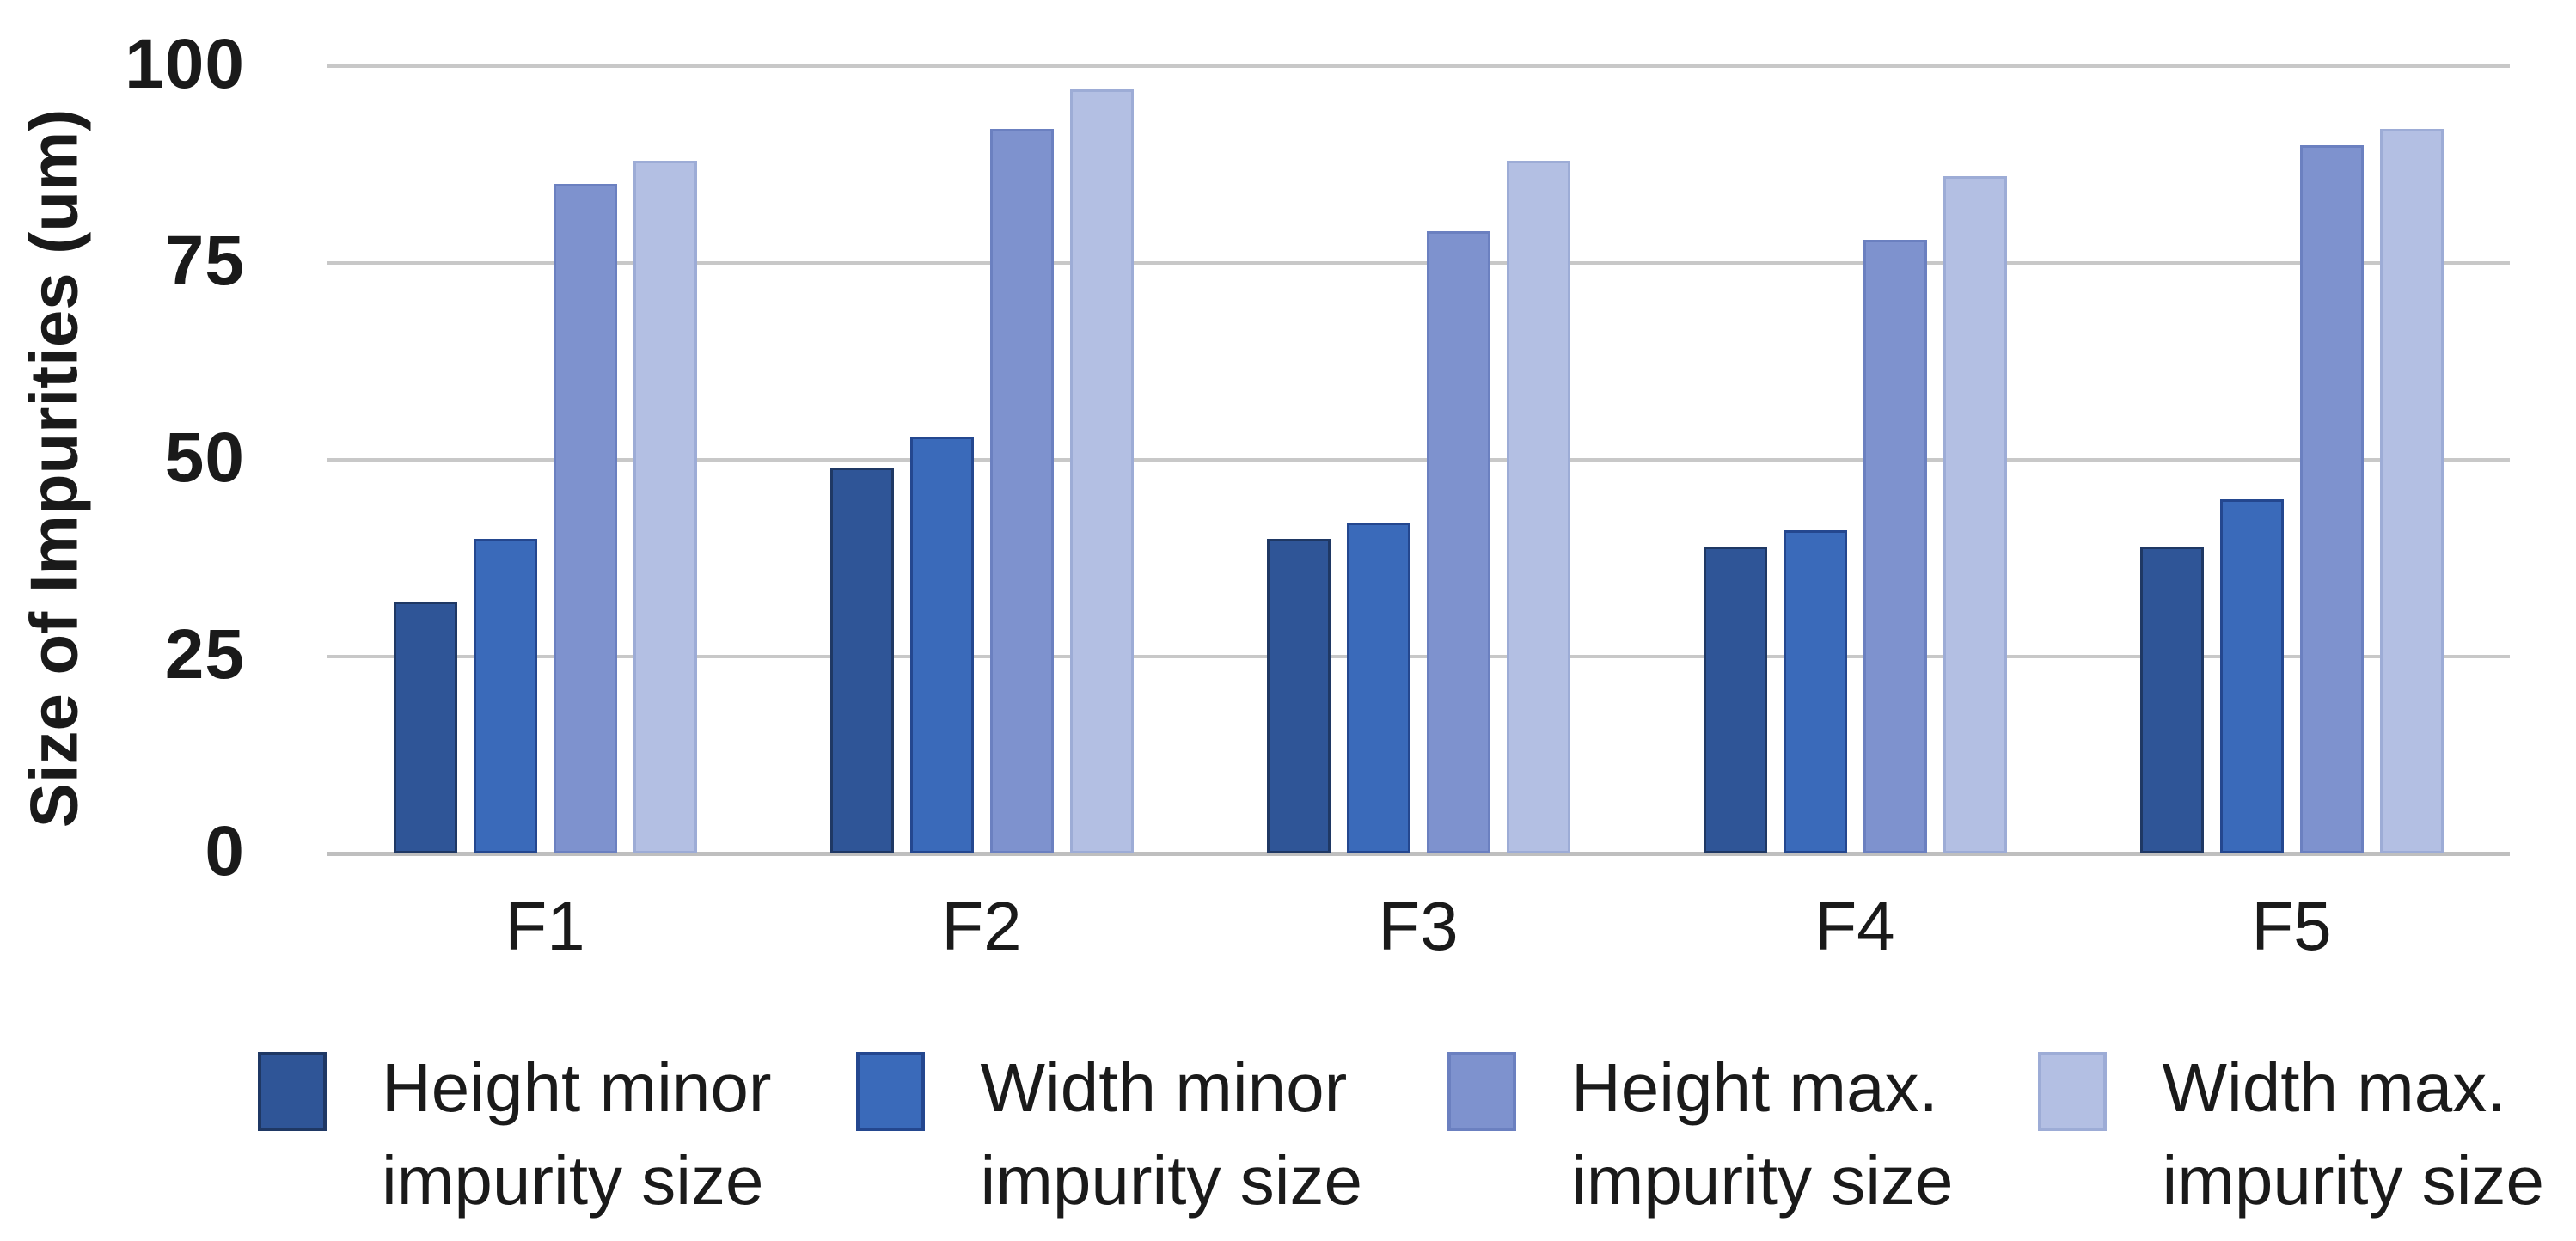  Describe the element at coordinates (2411, 491) in the screenshot. I see `bar-F5-width-max-` at that location.